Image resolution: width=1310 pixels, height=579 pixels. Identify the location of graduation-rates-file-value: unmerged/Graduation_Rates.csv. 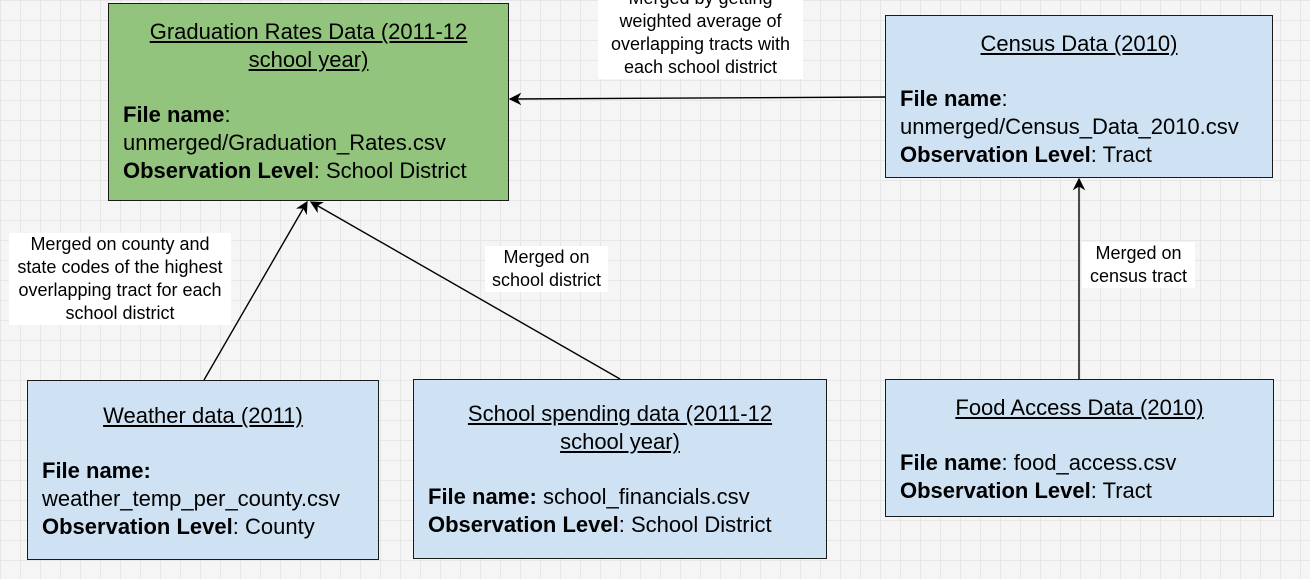
(284, 142).